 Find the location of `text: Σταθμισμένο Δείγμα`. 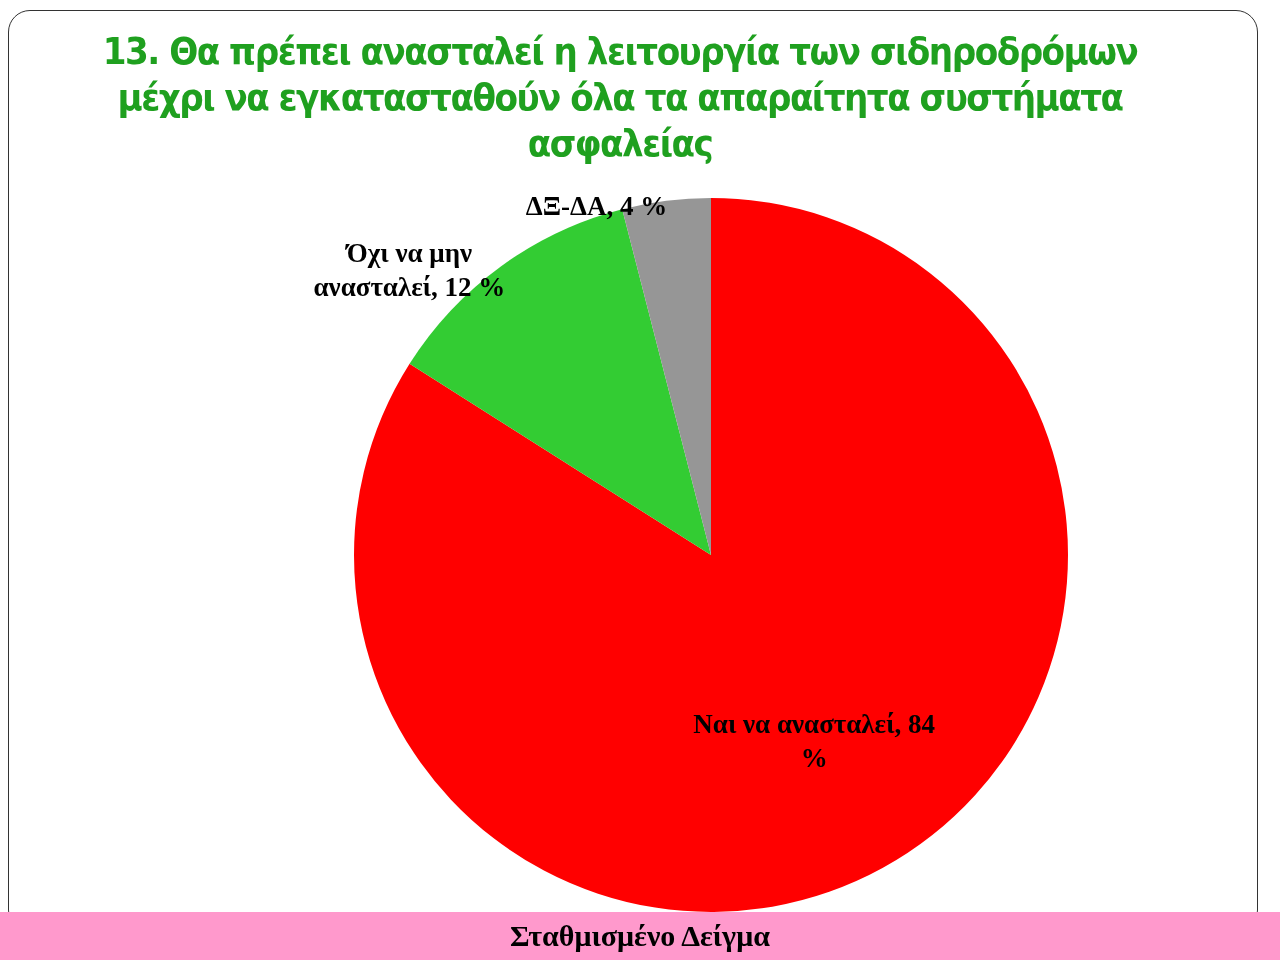

text: Σταθμισμένο Δείγμα is located at coordinates (640, 936).